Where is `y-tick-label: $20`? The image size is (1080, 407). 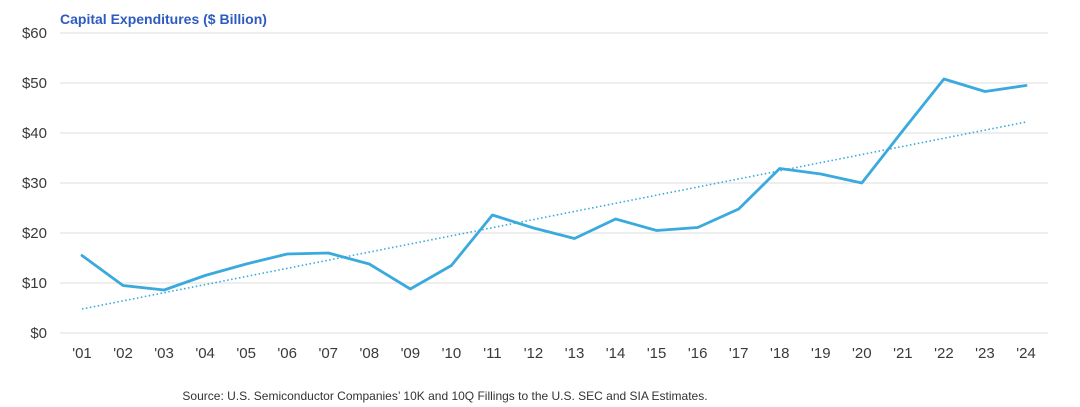
y-tick-label: $20 is located at coordinates (34, 233).